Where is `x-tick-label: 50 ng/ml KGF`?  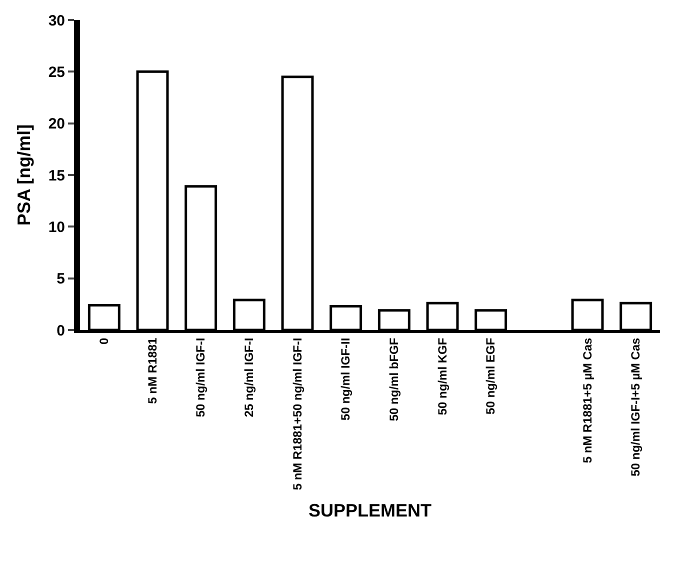 x-tick-label: 50 ng/ml KGF is located at coordinates (442, 377).